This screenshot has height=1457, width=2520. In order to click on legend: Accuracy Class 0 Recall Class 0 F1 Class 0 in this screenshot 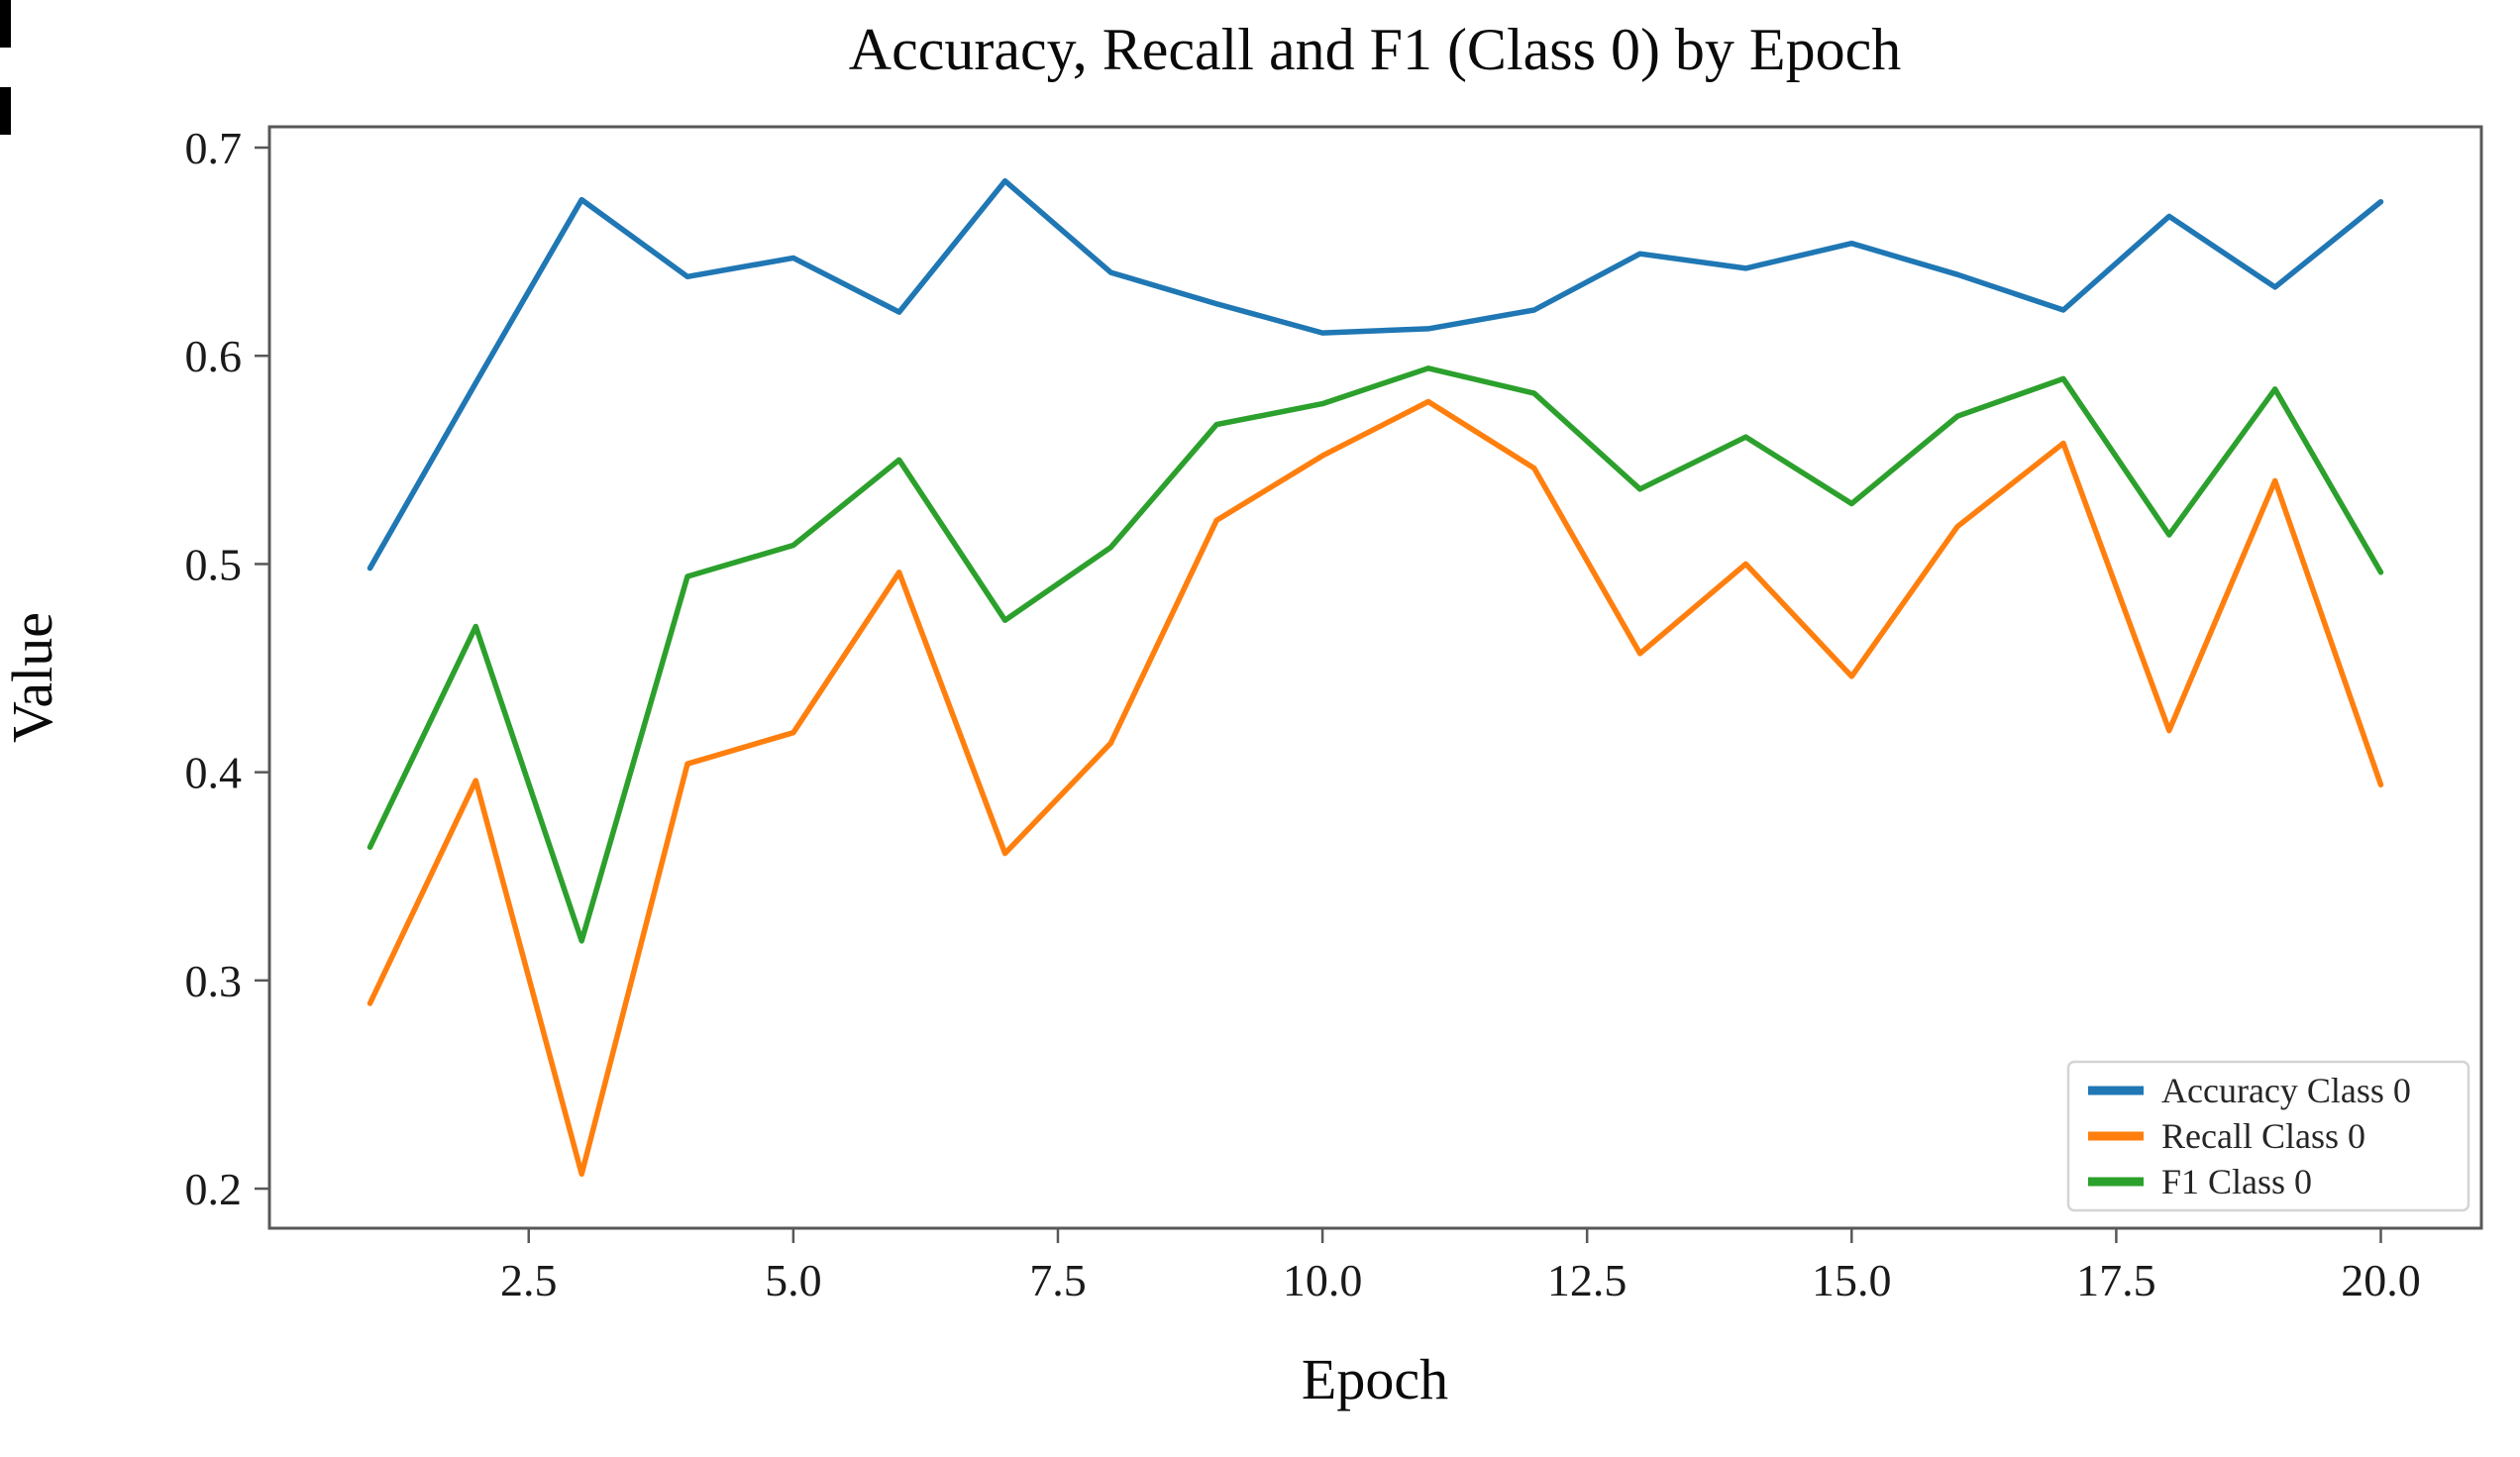, I will do `click(2268, 1136)`.